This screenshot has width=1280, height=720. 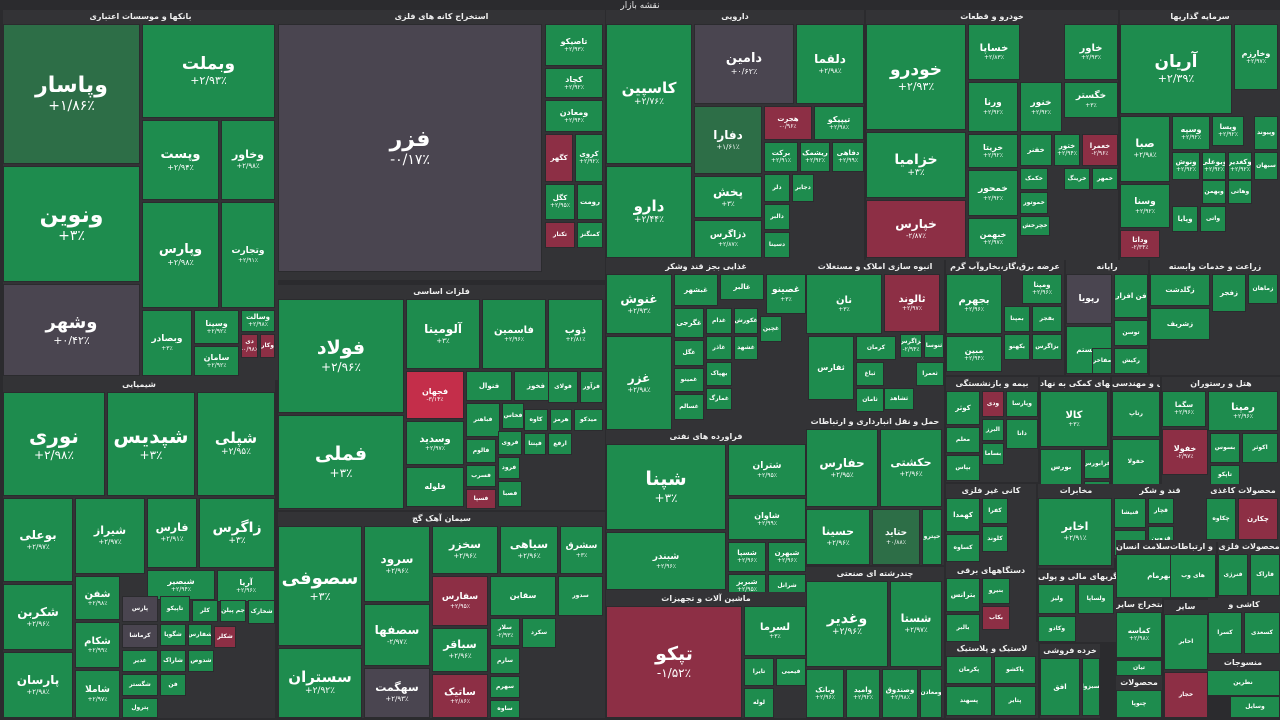 What do you see at coordinates (71, 330) in the screenshot?
I see `stock-tile: وشهر +۰/۴۲٪` at bounding box center [71, 330].